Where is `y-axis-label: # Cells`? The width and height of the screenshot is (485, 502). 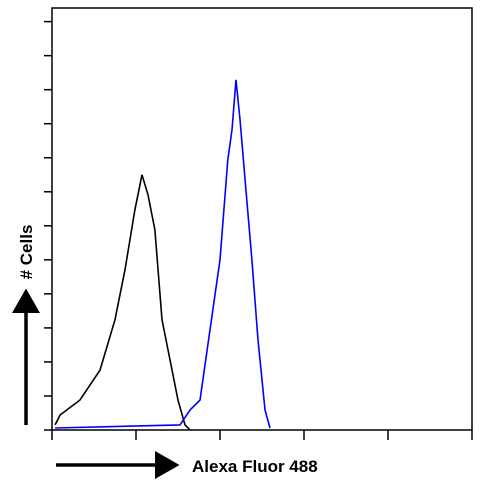
y-axis-label: # Cells is located at coordinates (26, 252).